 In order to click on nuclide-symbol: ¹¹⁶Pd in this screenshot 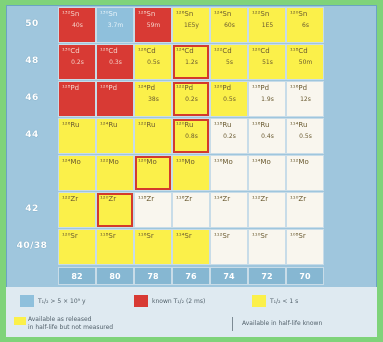, I will do `click(299, 88)`.